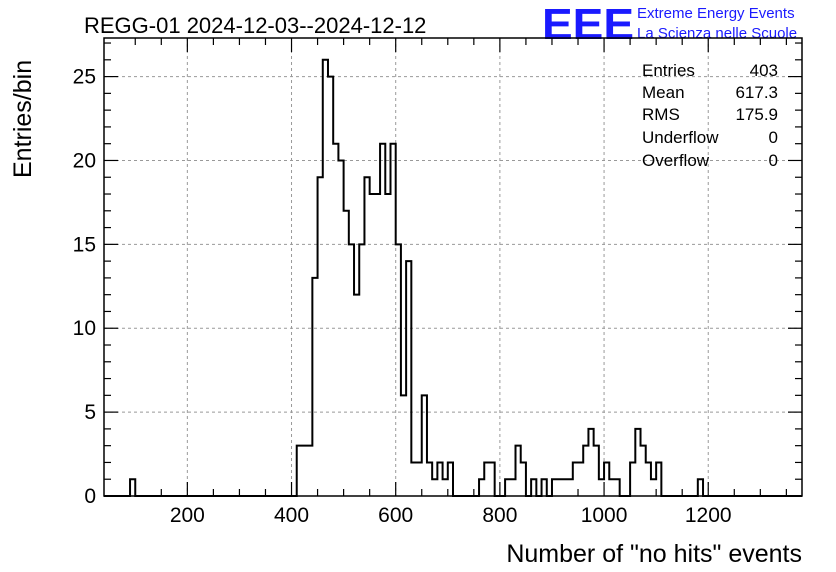  What do you see at coordinates (756, 114) in the screenshot?
I see `stats-rms-value: 175.9` at bounding box center [756, 114].